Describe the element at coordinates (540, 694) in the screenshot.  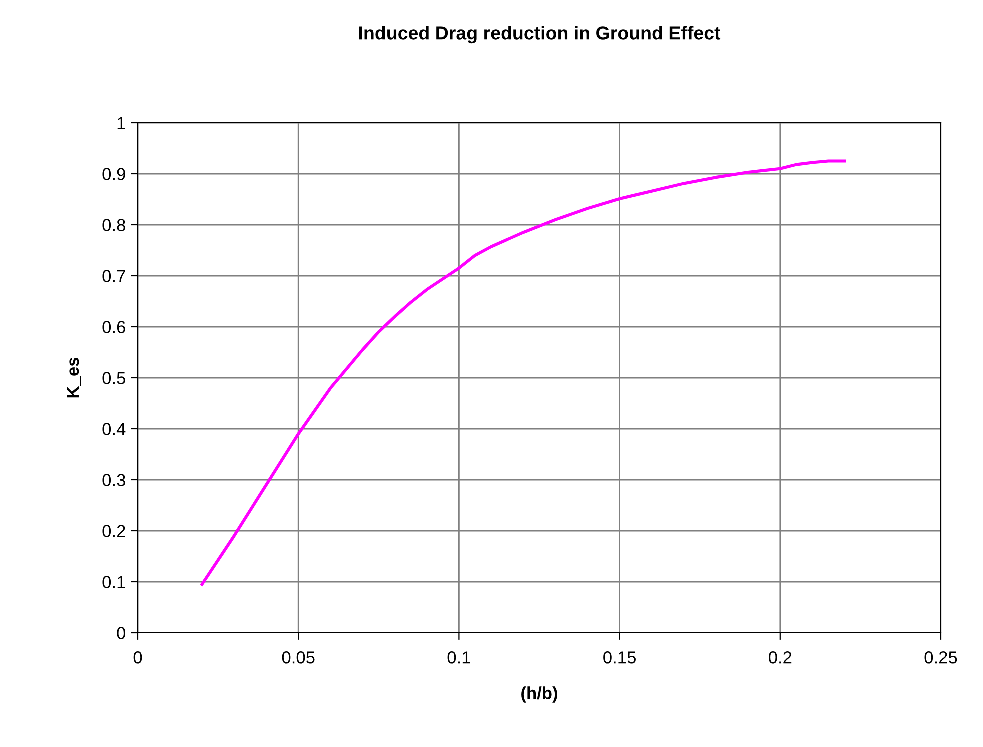
I see `x-axis-title: (h/b)` at that location.